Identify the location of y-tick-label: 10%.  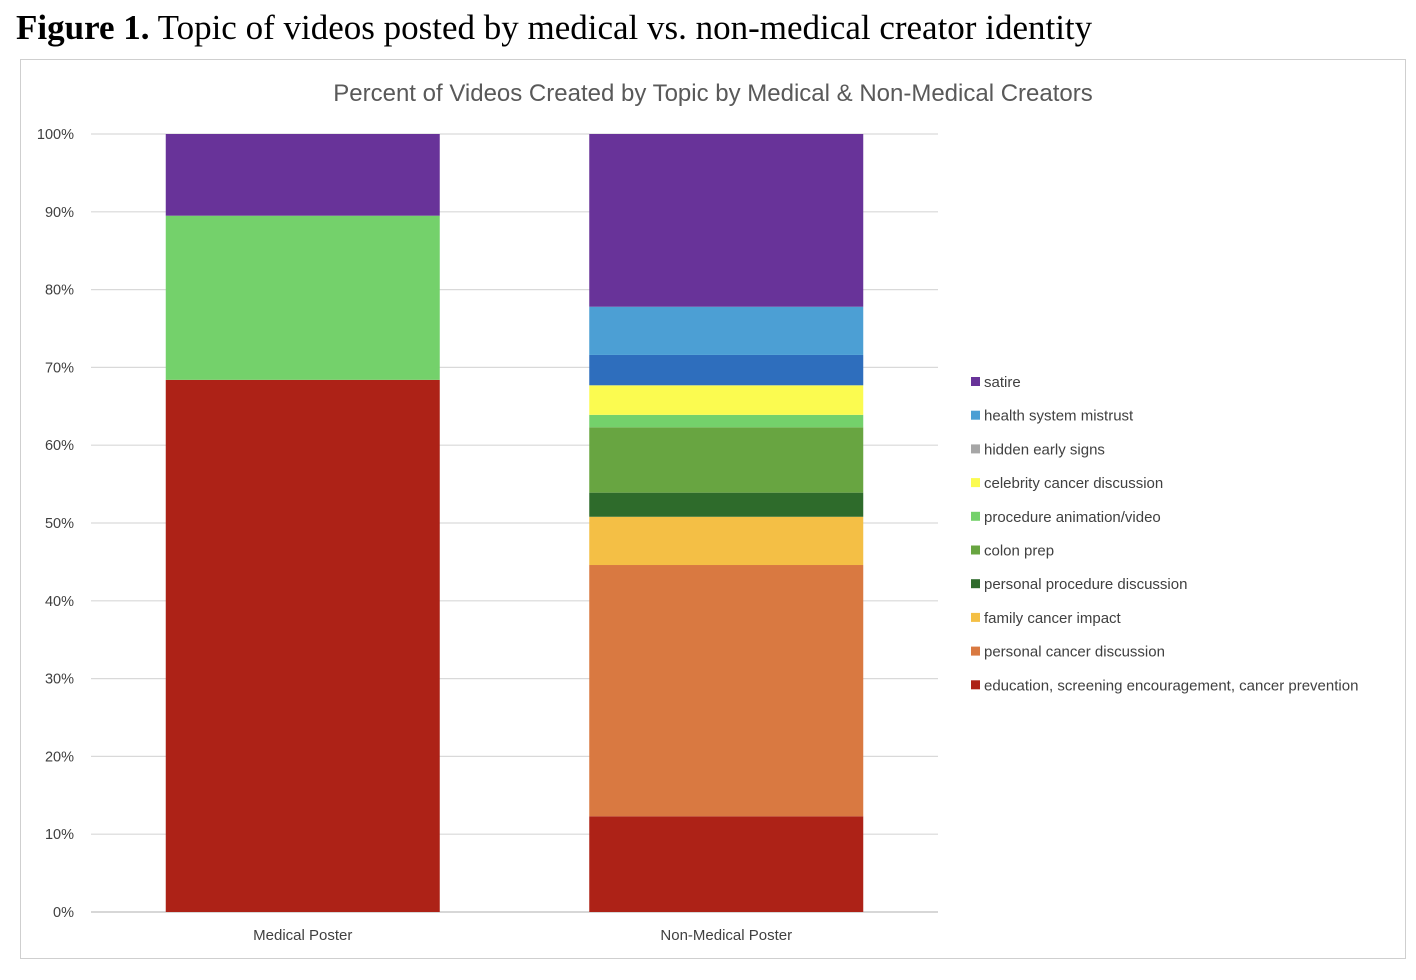
(59, 835).